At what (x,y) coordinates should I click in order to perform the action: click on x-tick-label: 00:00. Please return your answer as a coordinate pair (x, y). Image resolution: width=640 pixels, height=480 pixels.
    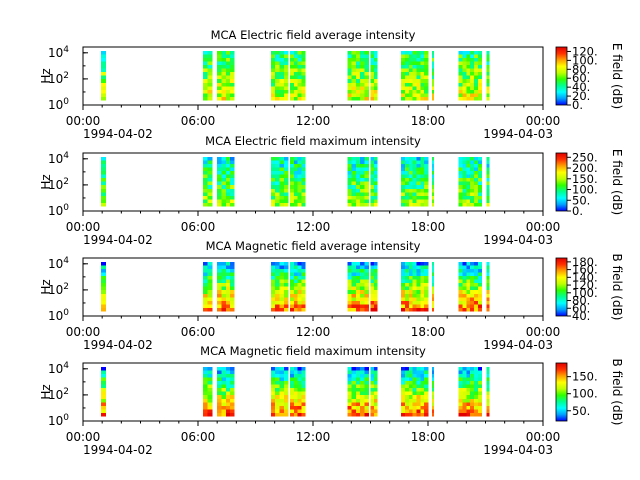
    Looking at the image, I should click on (543, 227).